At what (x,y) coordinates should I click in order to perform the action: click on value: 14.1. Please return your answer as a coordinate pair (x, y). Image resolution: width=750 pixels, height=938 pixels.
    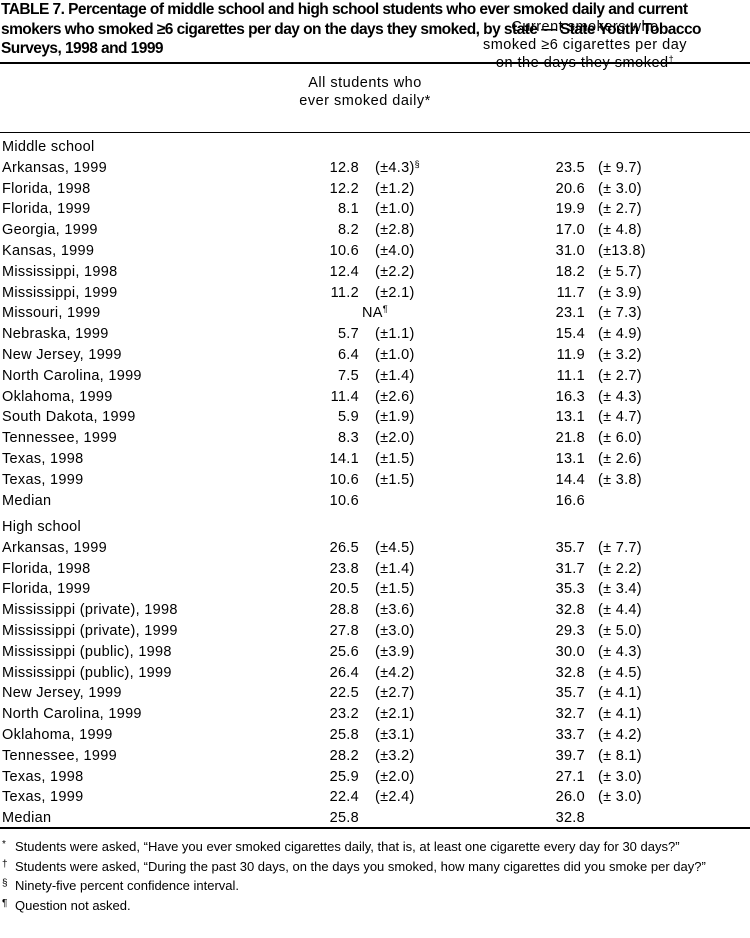
    Looking at the image, I should click on (344, 459).